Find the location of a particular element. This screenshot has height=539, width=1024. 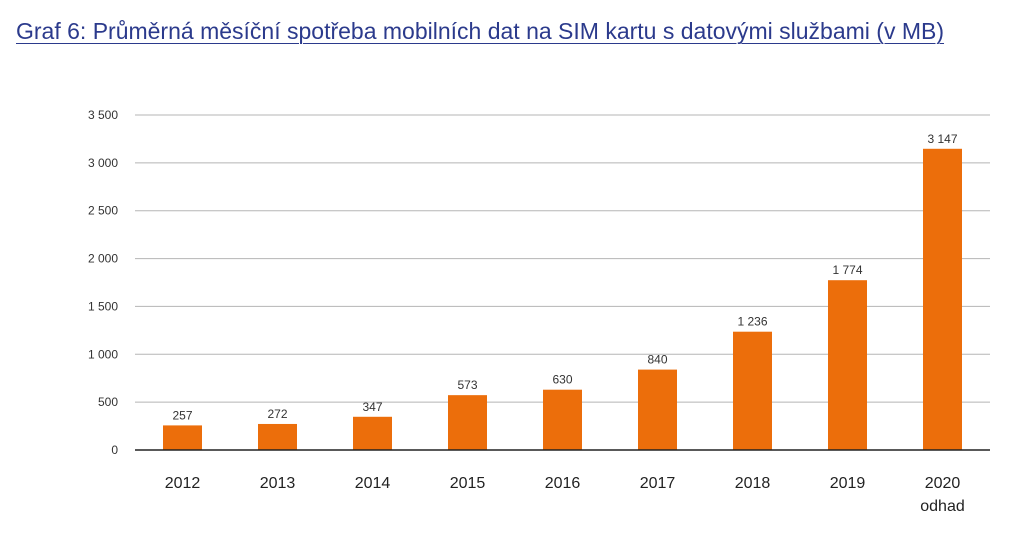

x-tick-label: 2020 is located at coordinates (943, 483).